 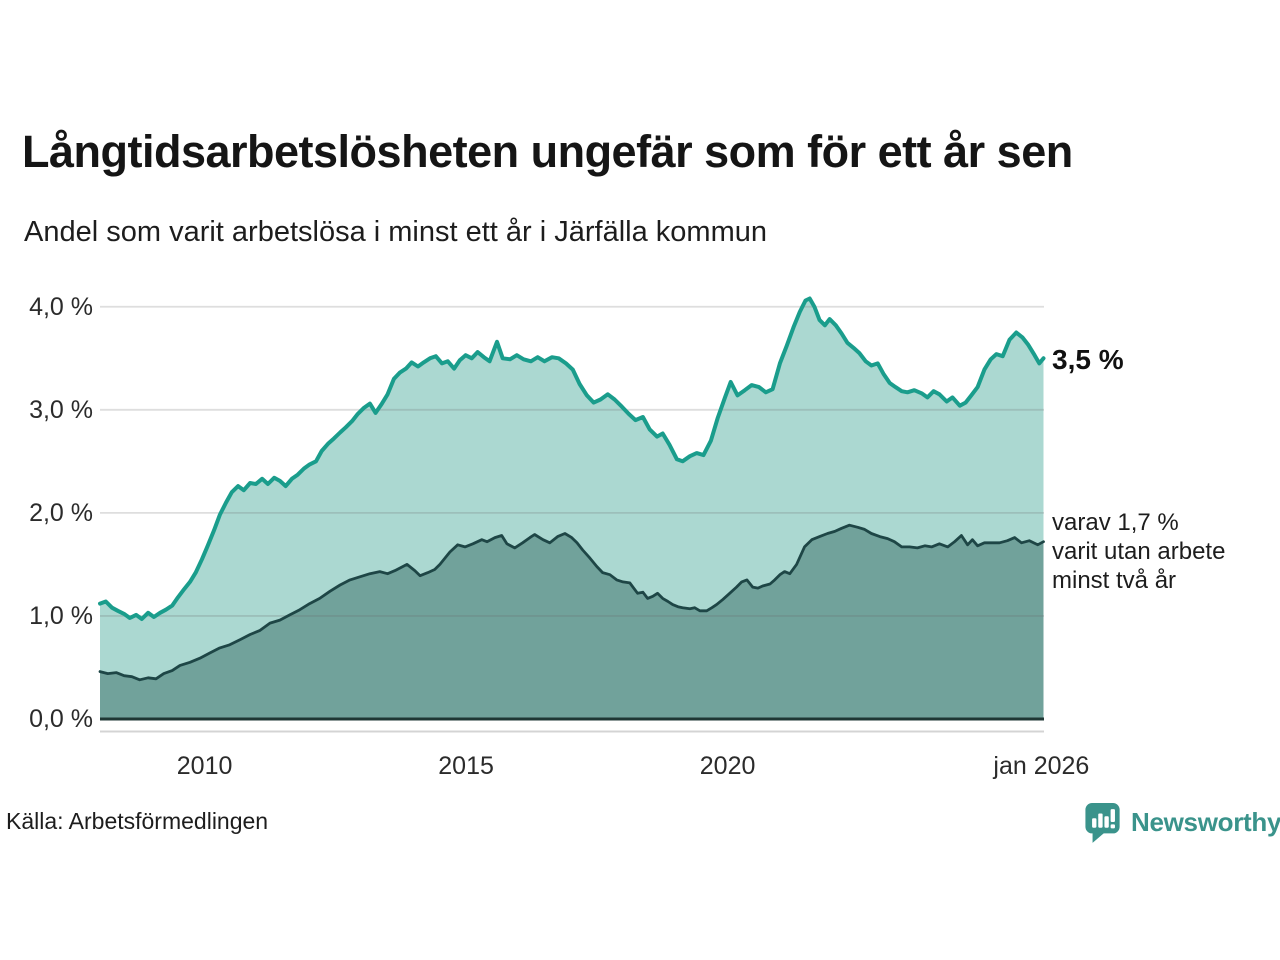 What do you see at coordinates (1102, 823) in the screenshot?
I see `newsworthy-icon` at bounding box center [1102, 823].